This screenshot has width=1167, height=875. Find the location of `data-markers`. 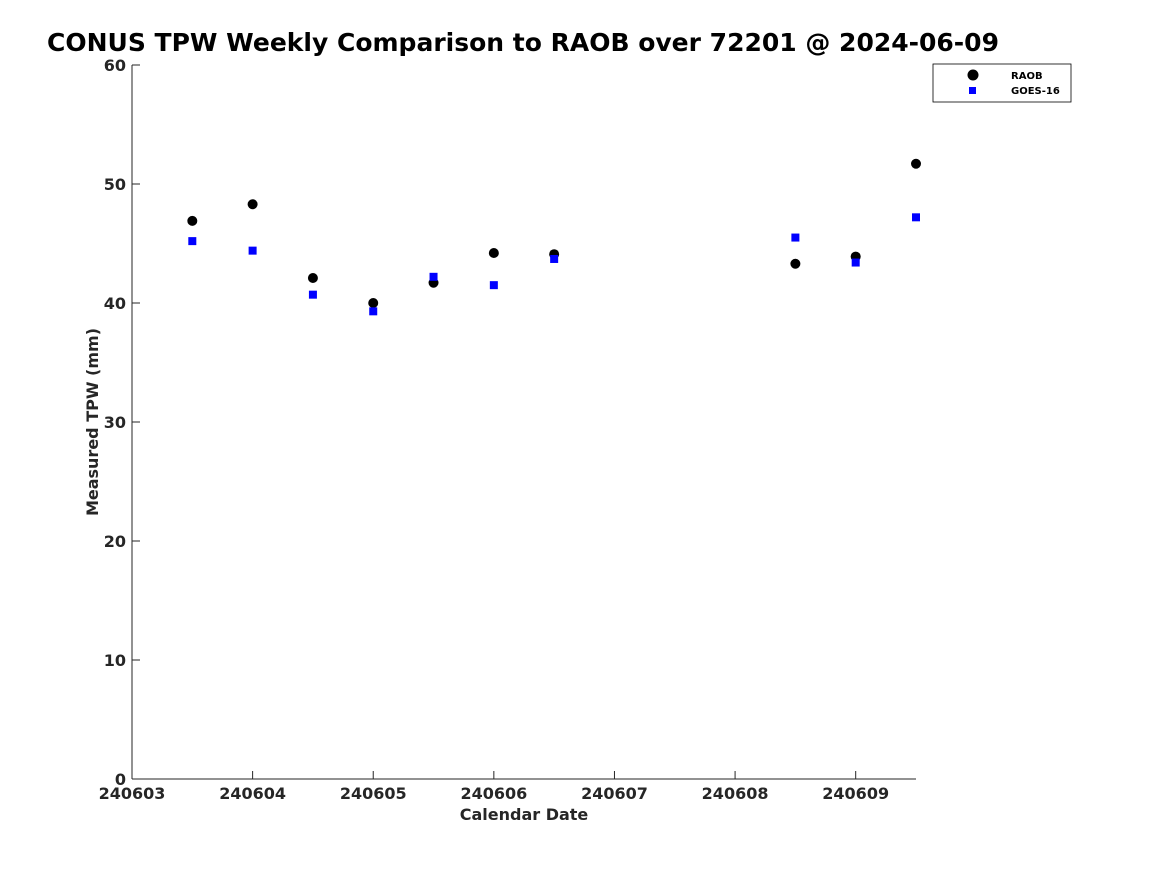

data-markers is located at coordinates (554, 237).